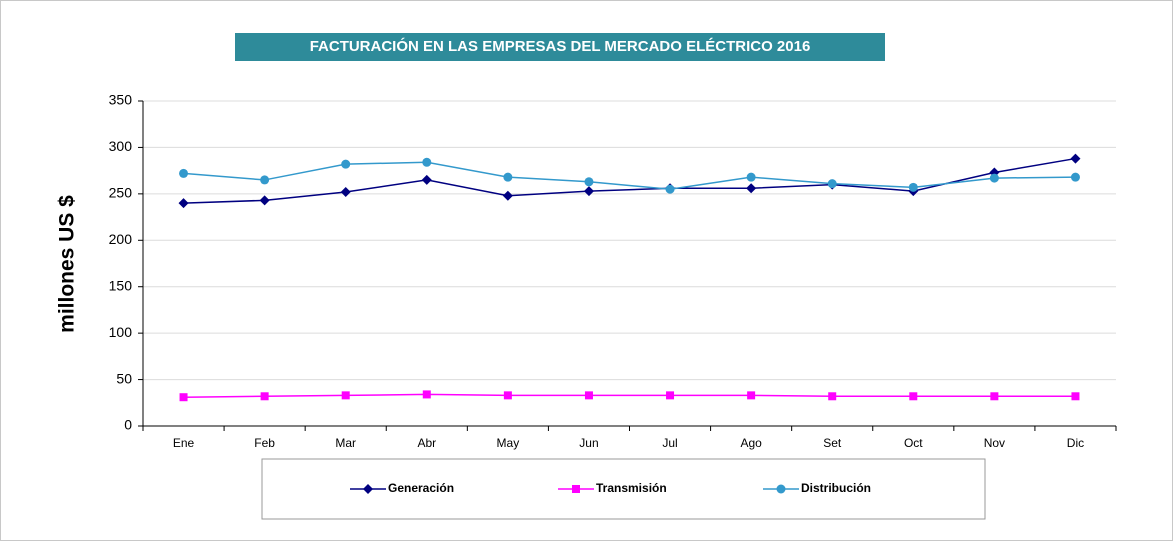 This screenshot has height=541, width=1173. Describe the element at coordinates (121, 146) in the screenshot. I see `y-tick-label: 300` at that location.